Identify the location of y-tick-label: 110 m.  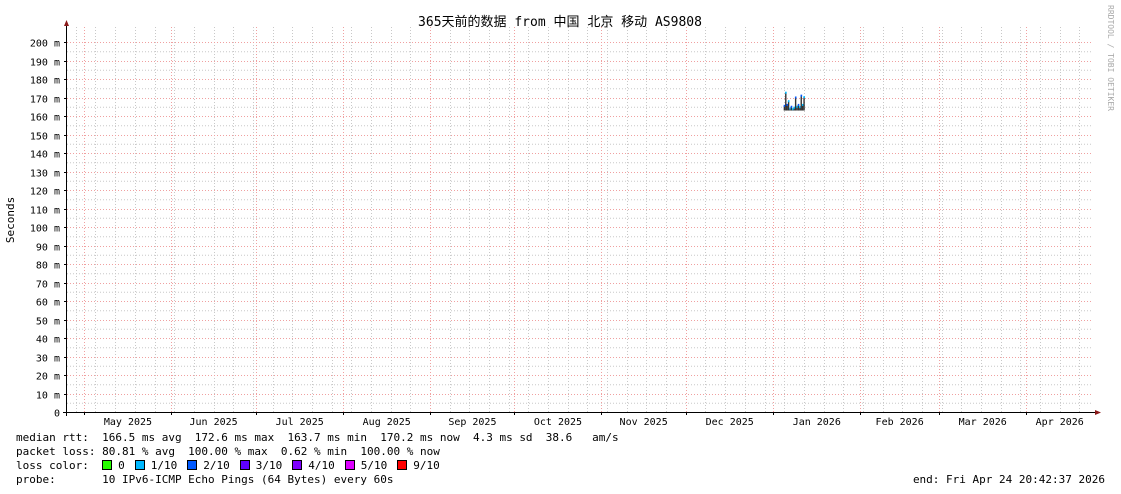
(45, 211).